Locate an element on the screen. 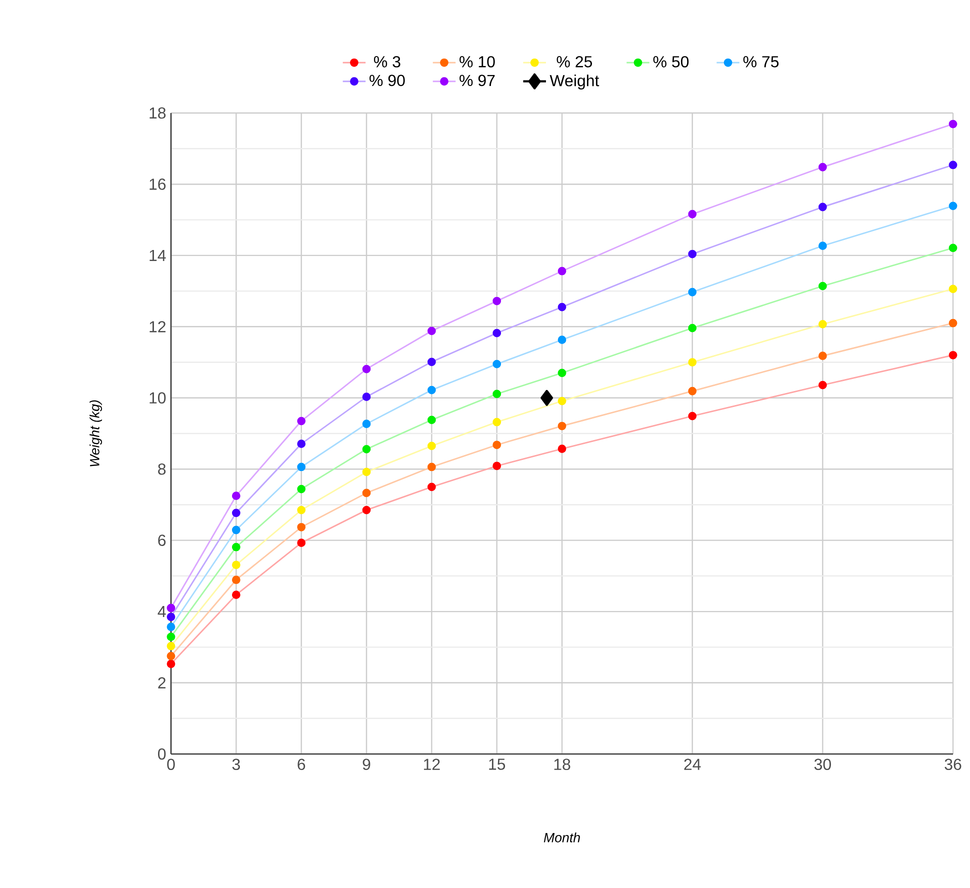 Image resolution: width=970 pixels, height=888 pixels. y-axis-title: Weight (kg) is located at coordinates (96, 433).